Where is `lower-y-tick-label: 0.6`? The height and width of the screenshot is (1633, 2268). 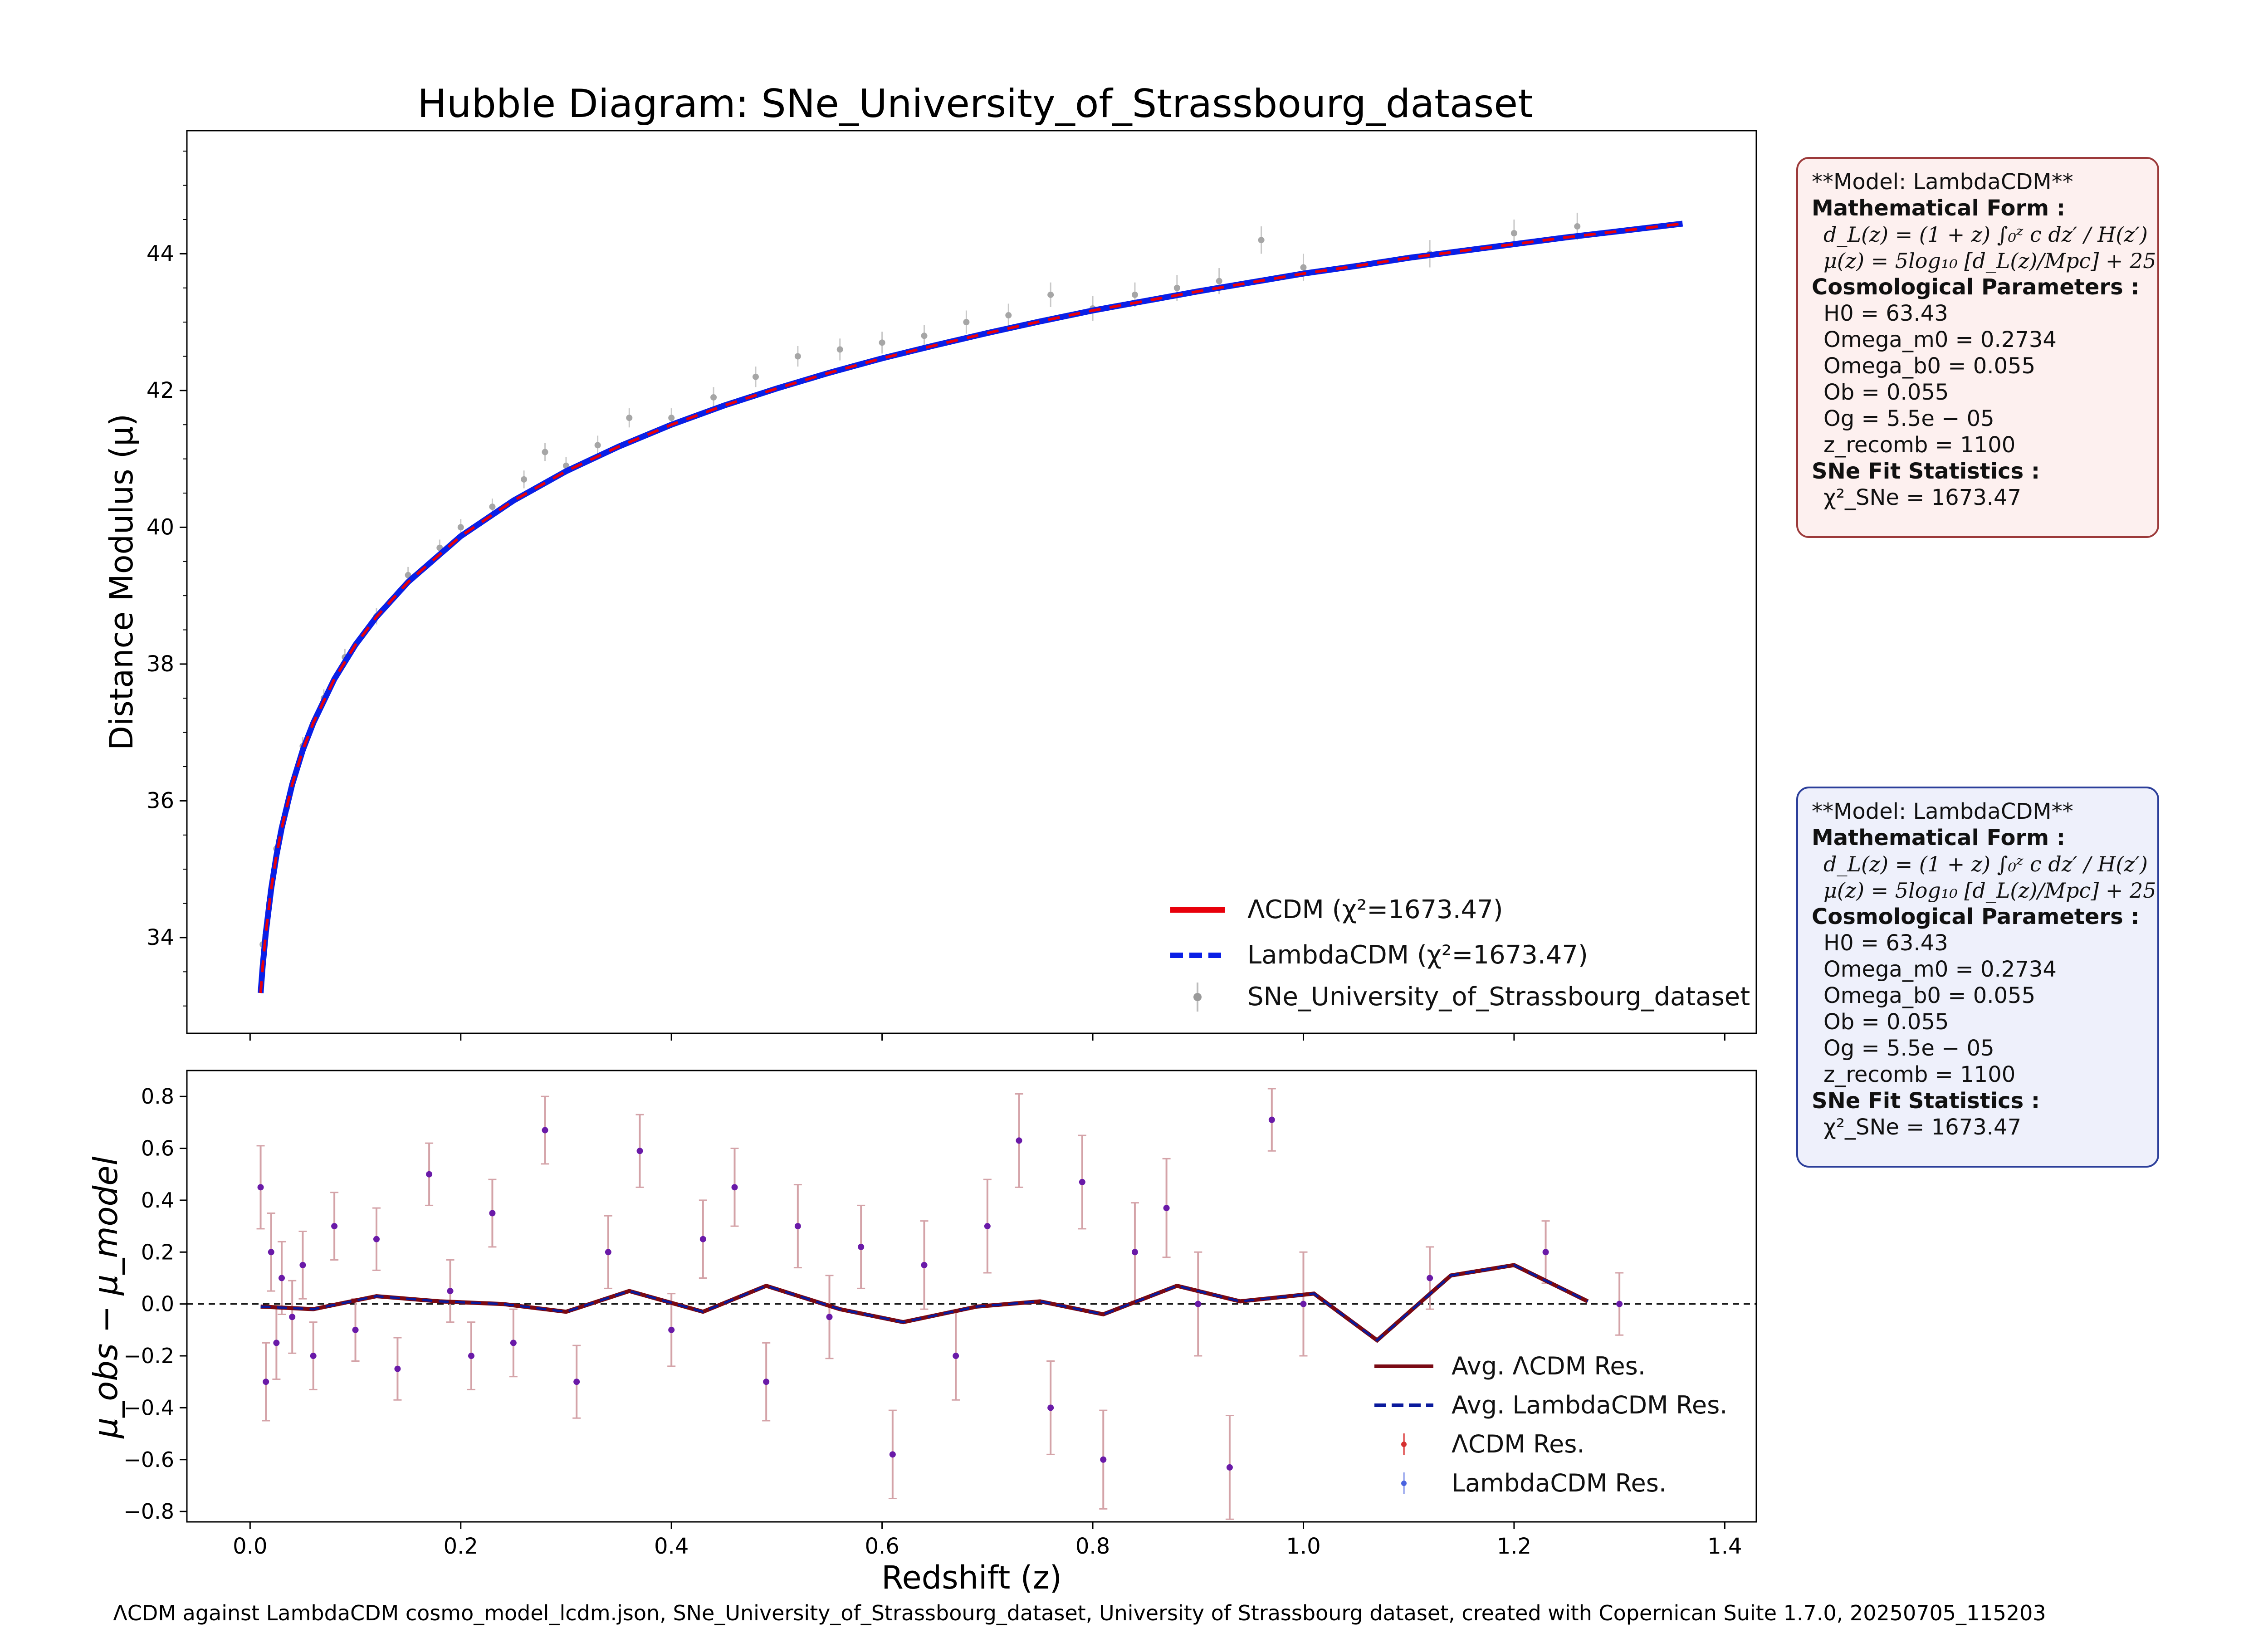 lower-y-tick-label: 0.6 is located at coordinates (157, 1148).